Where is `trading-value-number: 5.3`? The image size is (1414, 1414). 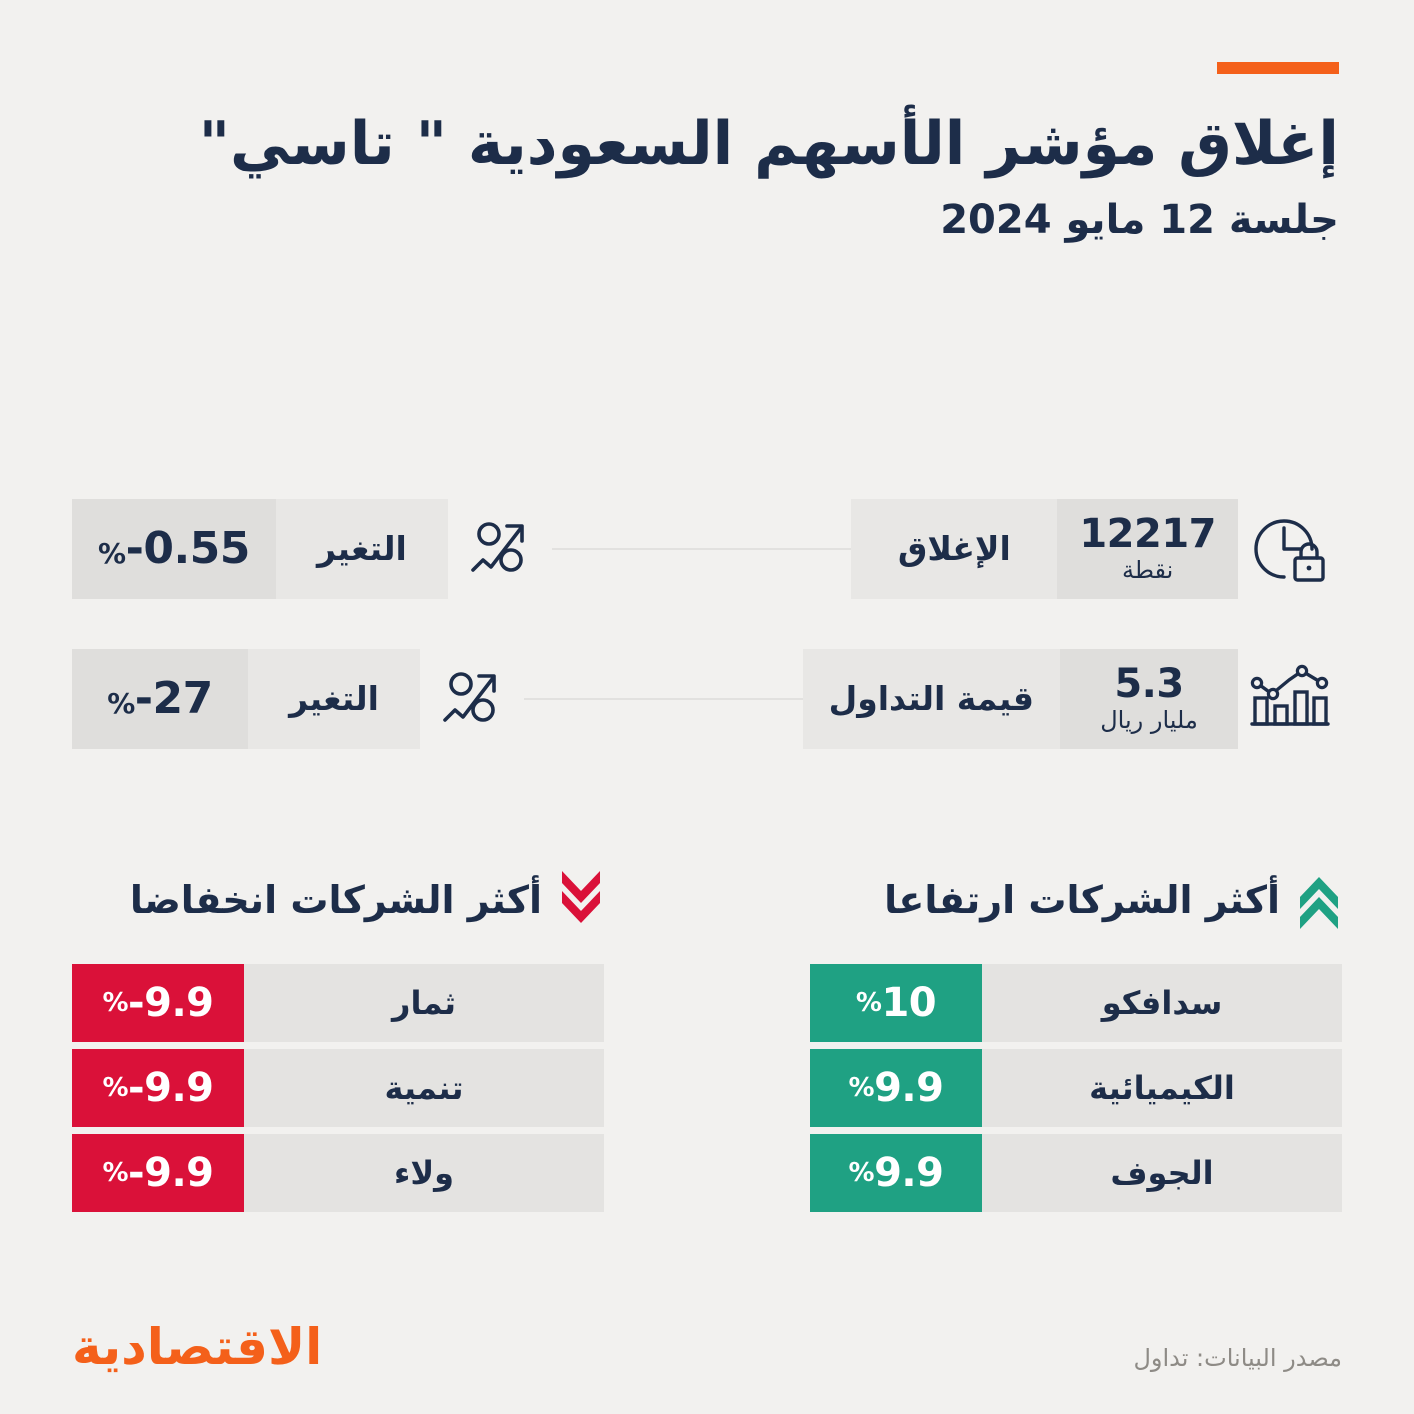
trading-value-number: 5.3 is located at coordinates (1149, 683).